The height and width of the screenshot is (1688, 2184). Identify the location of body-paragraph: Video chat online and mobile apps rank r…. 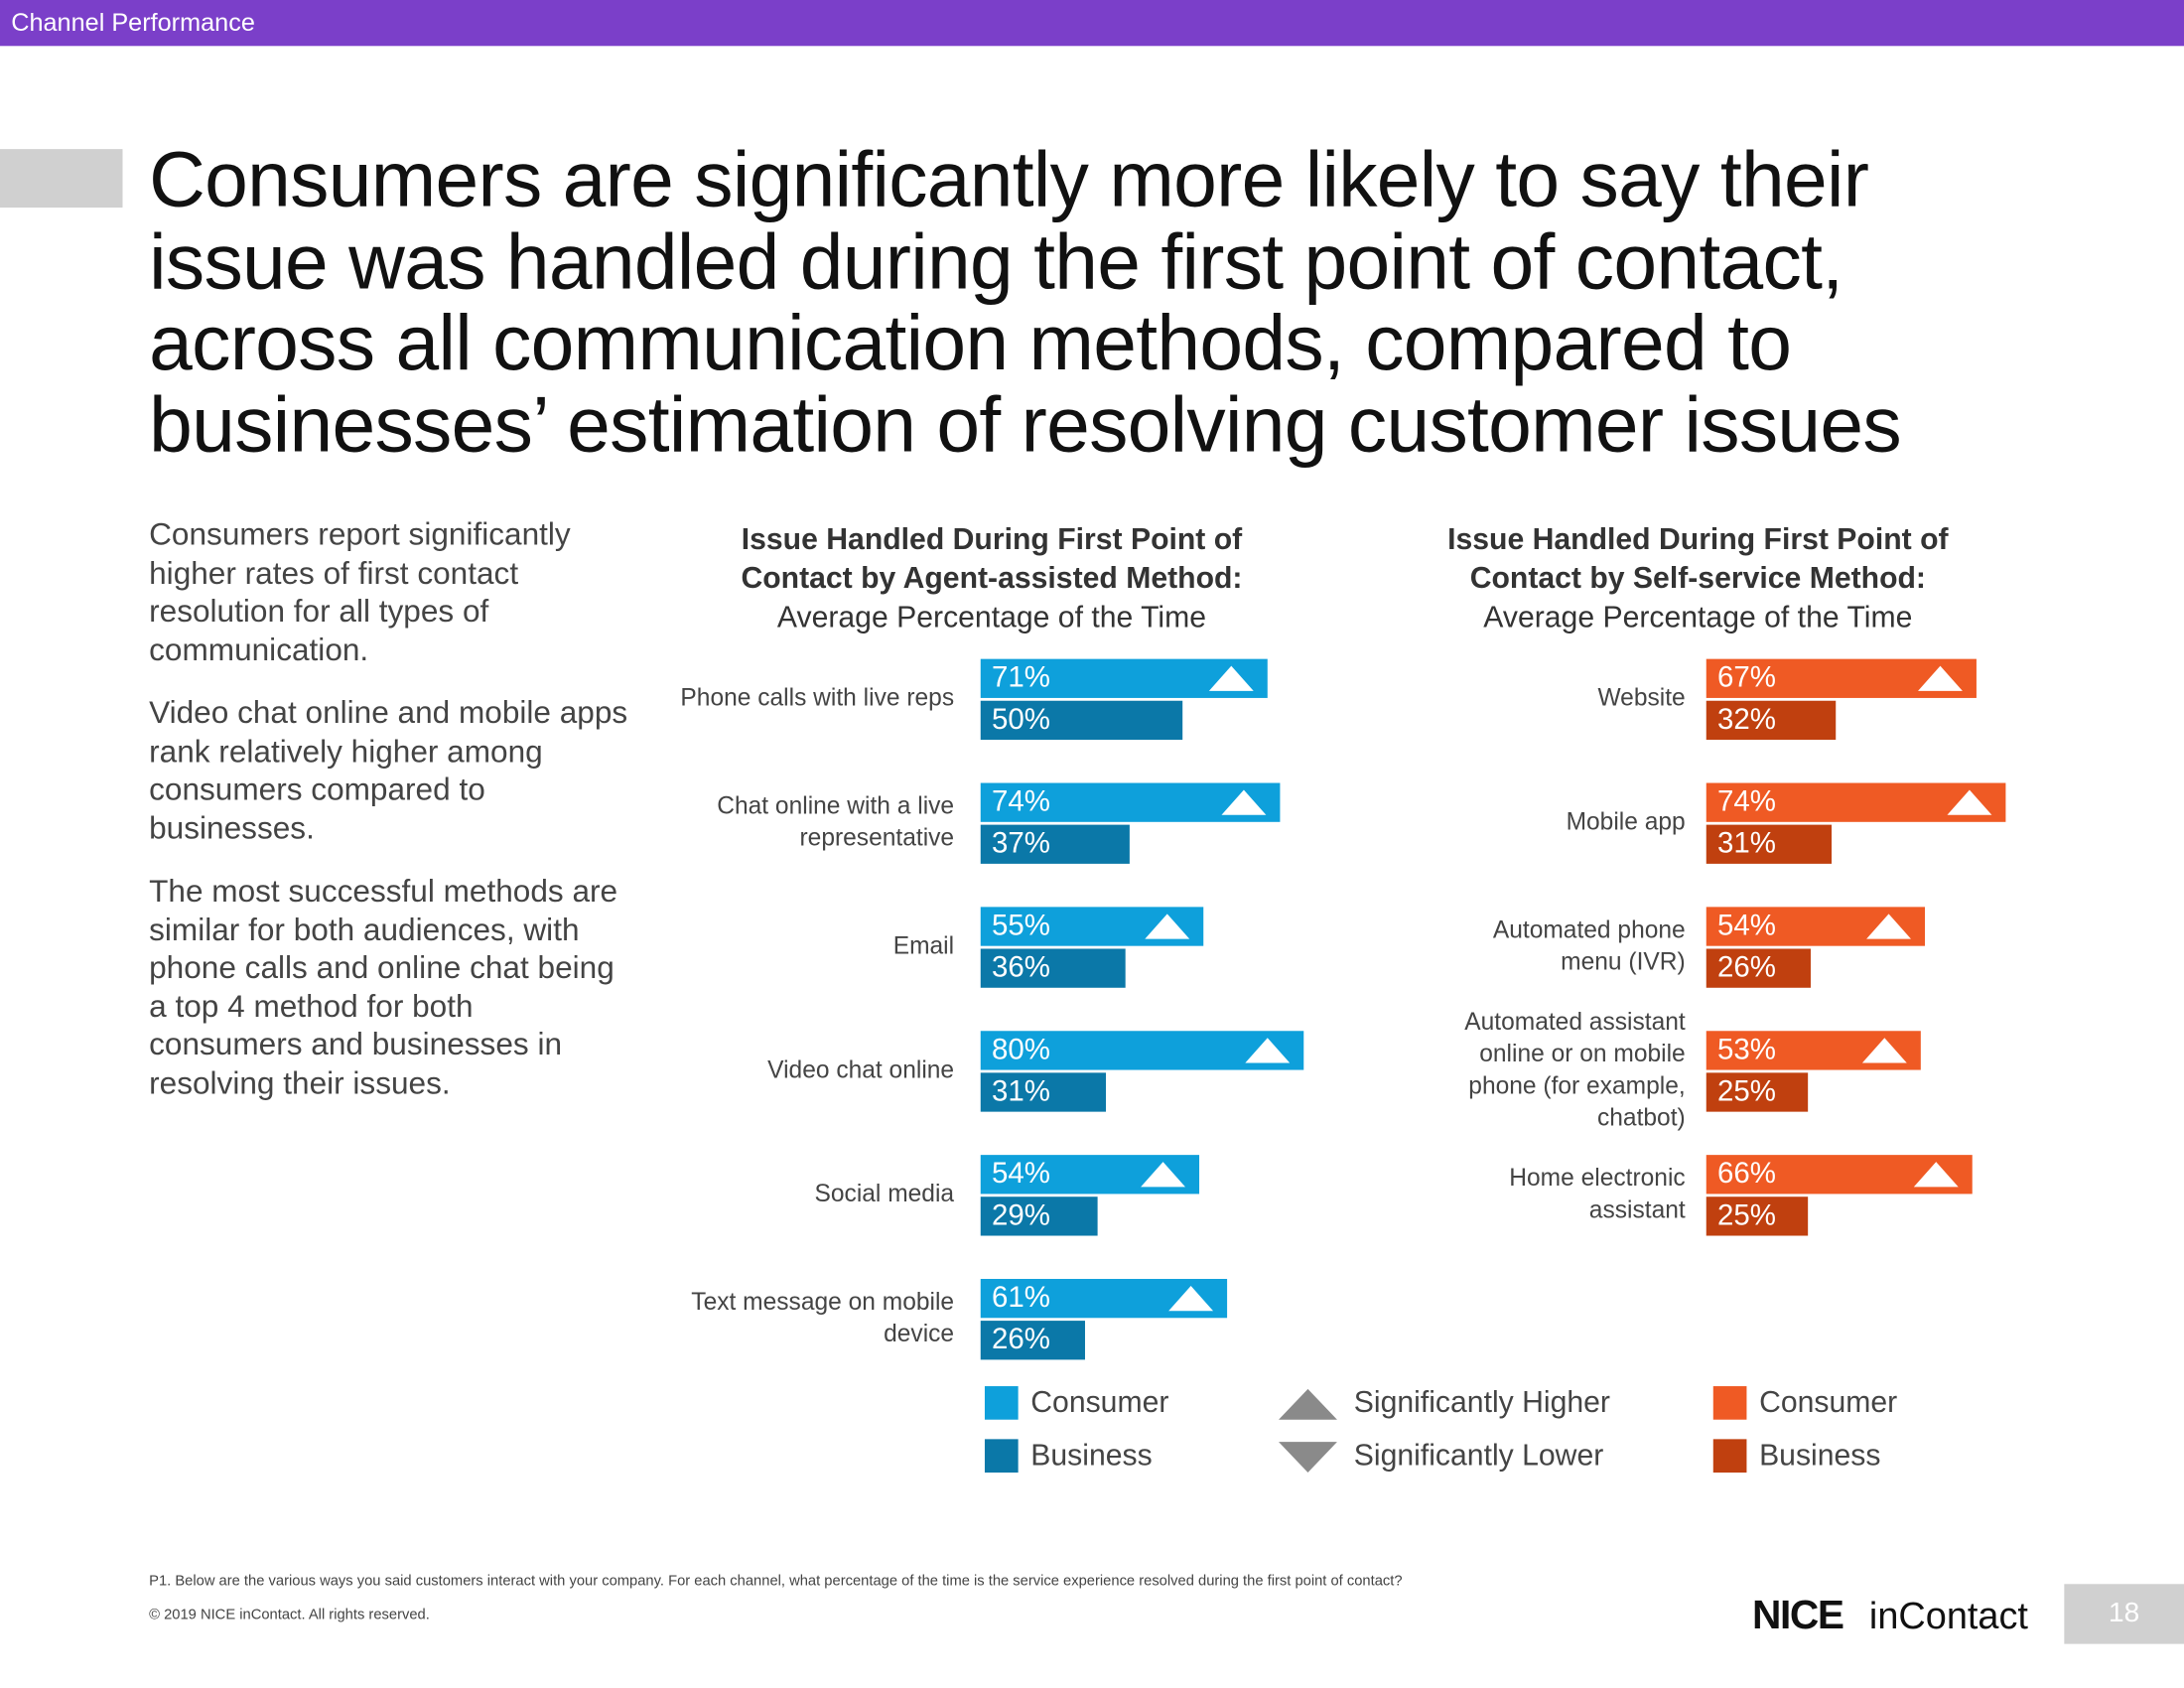
(388, 770).